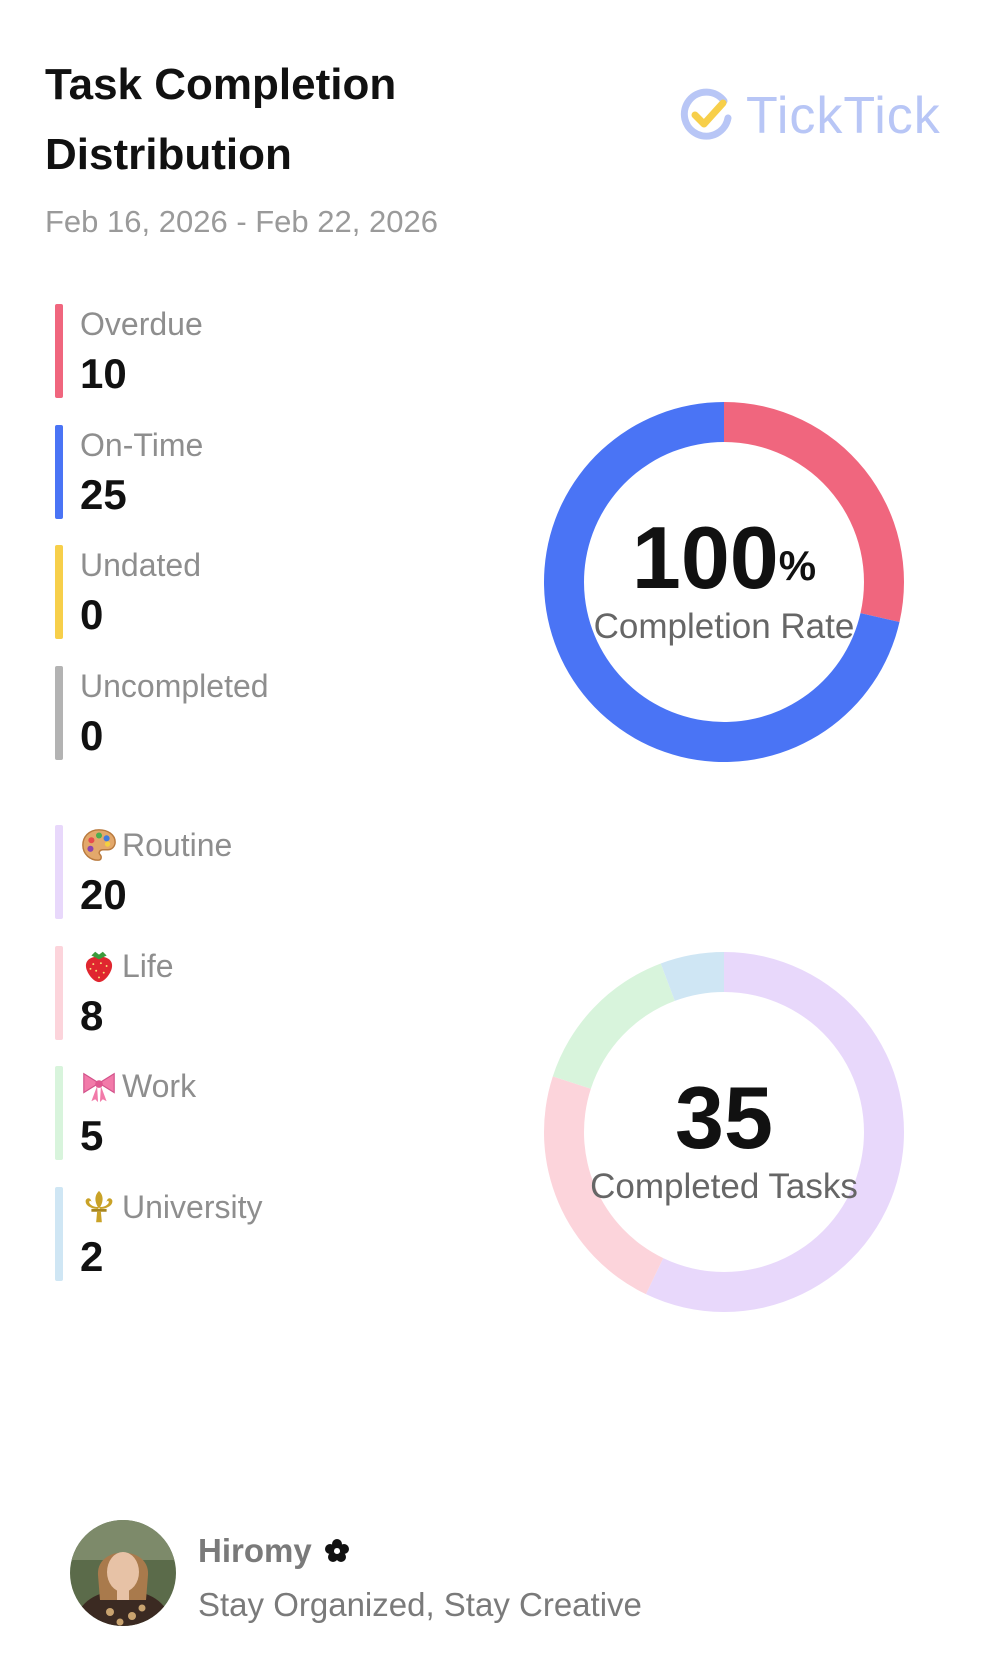 The height and width of the screenshot is (1667, 1000). What do you see at coordinates (706, 114) in the screenshot?
I see `ticktick-check-icon` at bounding box center [706, 114].